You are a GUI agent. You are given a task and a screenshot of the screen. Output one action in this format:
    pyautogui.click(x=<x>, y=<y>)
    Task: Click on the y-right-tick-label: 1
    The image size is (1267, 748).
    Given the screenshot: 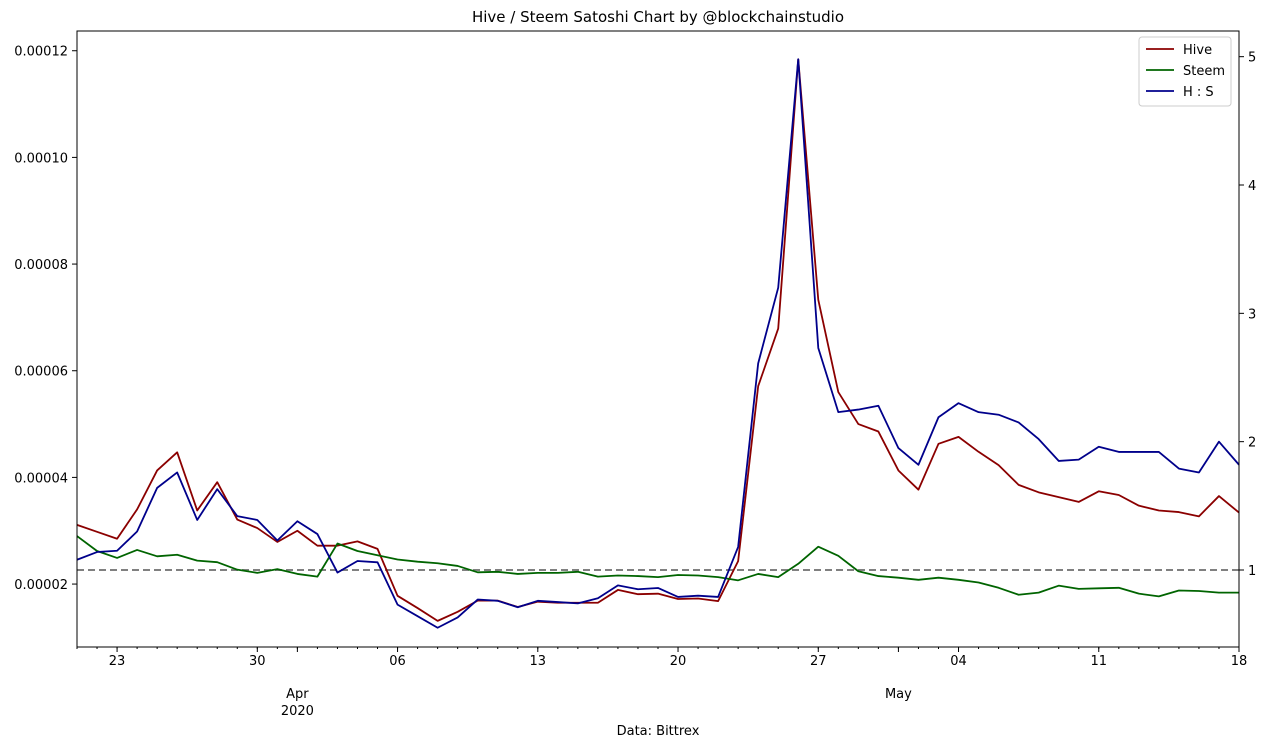 What is the action you would take?
    pyautogui.click(x=1252, y=571)
    